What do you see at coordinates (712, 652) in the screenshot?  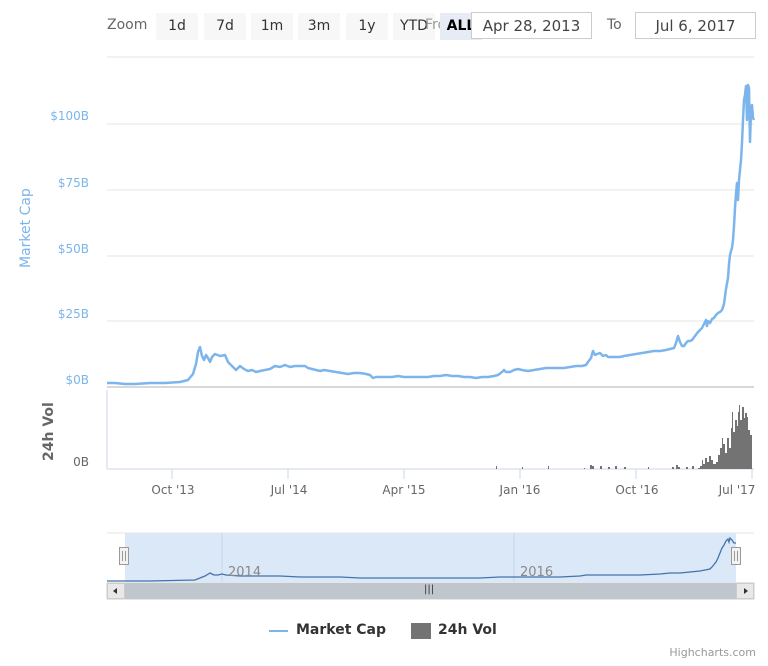 I see `highcharts-credit-link: Highcharts.com` at bounding box center [712, 652].